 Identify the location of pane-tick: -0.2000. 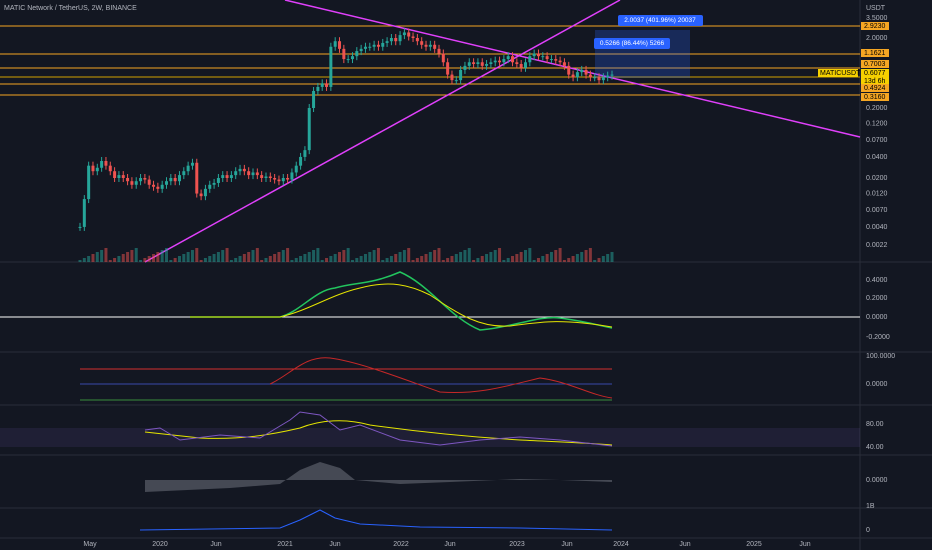
(878, 337).